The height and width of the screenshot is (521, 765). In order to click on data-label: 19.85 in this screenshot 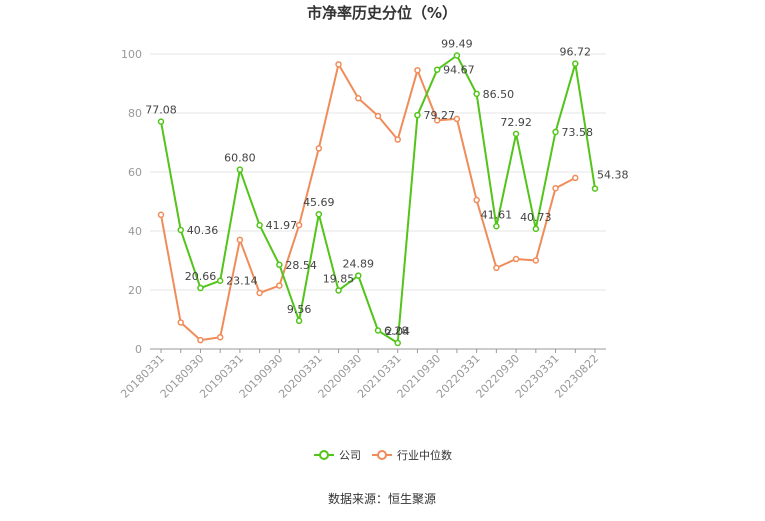, I will do `click(339, 278)`.